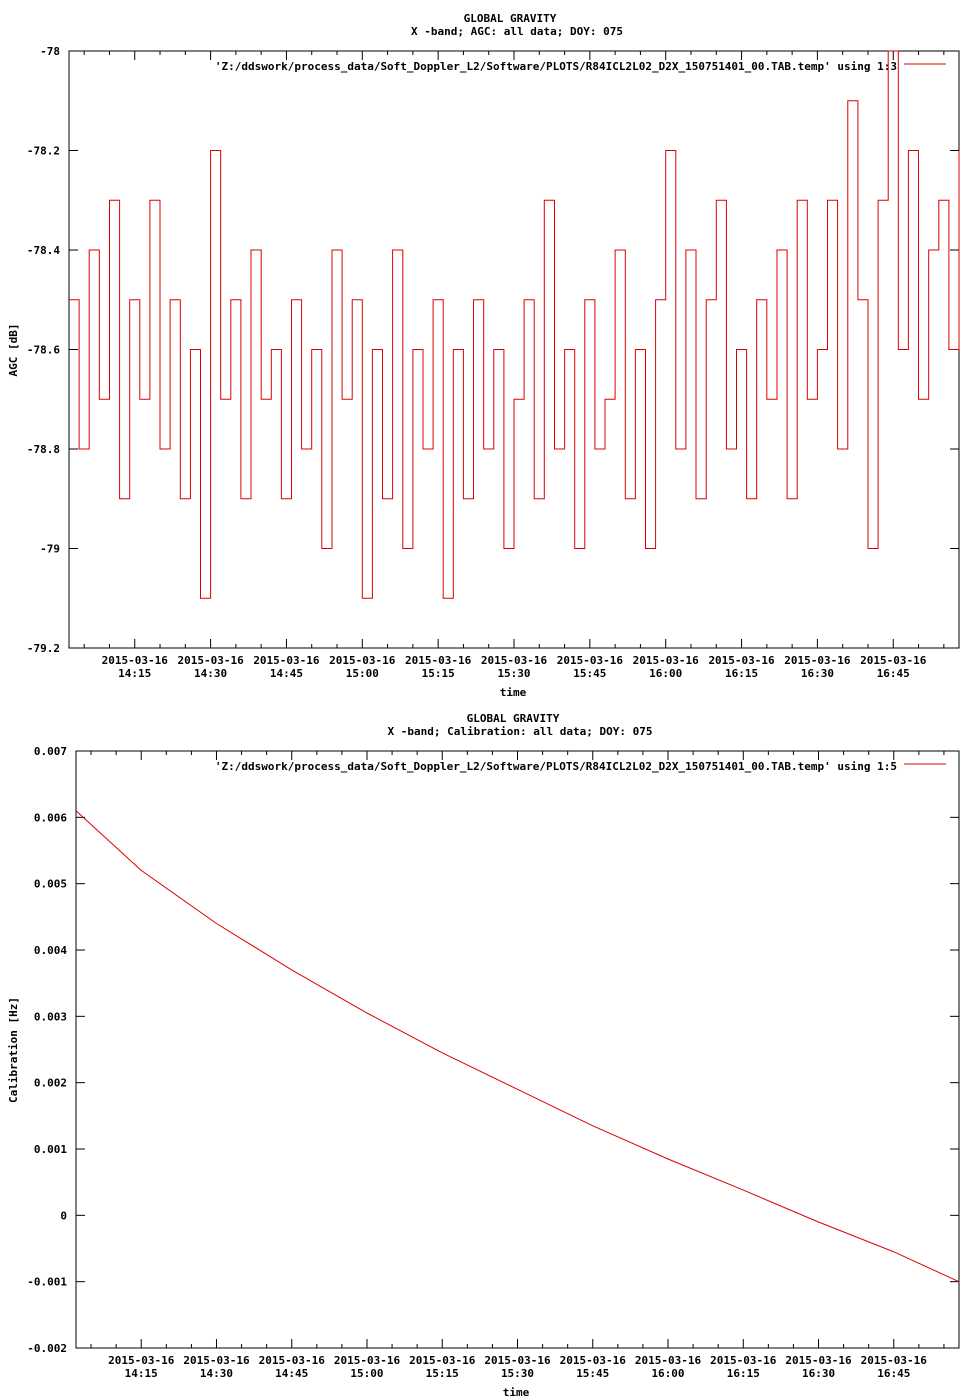  Describe the element at coordinates (43, 350) in the screenshot. I see `y-tick-label: -78.6` at that location.